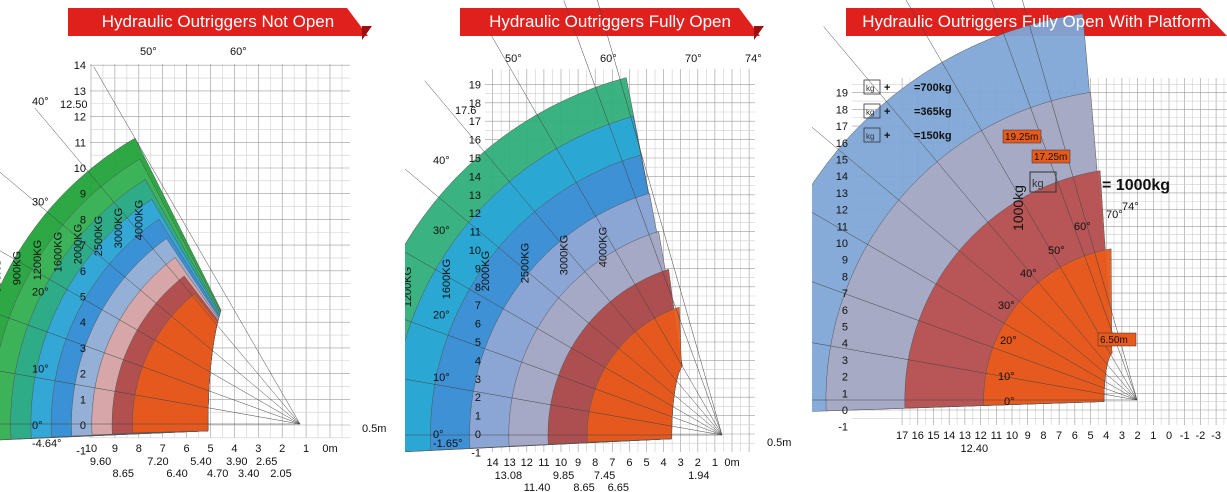 The image size is (1227, 492). What do you see at coordinates (887, 136) in the screenshot?
I see `legend-label: +` at bounding box center [887, 136].